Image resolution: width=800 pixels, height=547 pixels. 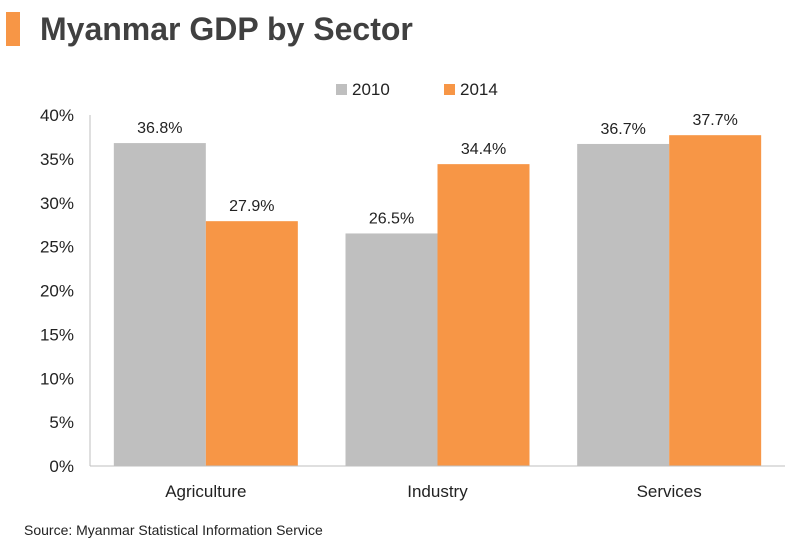 I want to click on bar-agriculture-2010, so click(x=159, y=304).